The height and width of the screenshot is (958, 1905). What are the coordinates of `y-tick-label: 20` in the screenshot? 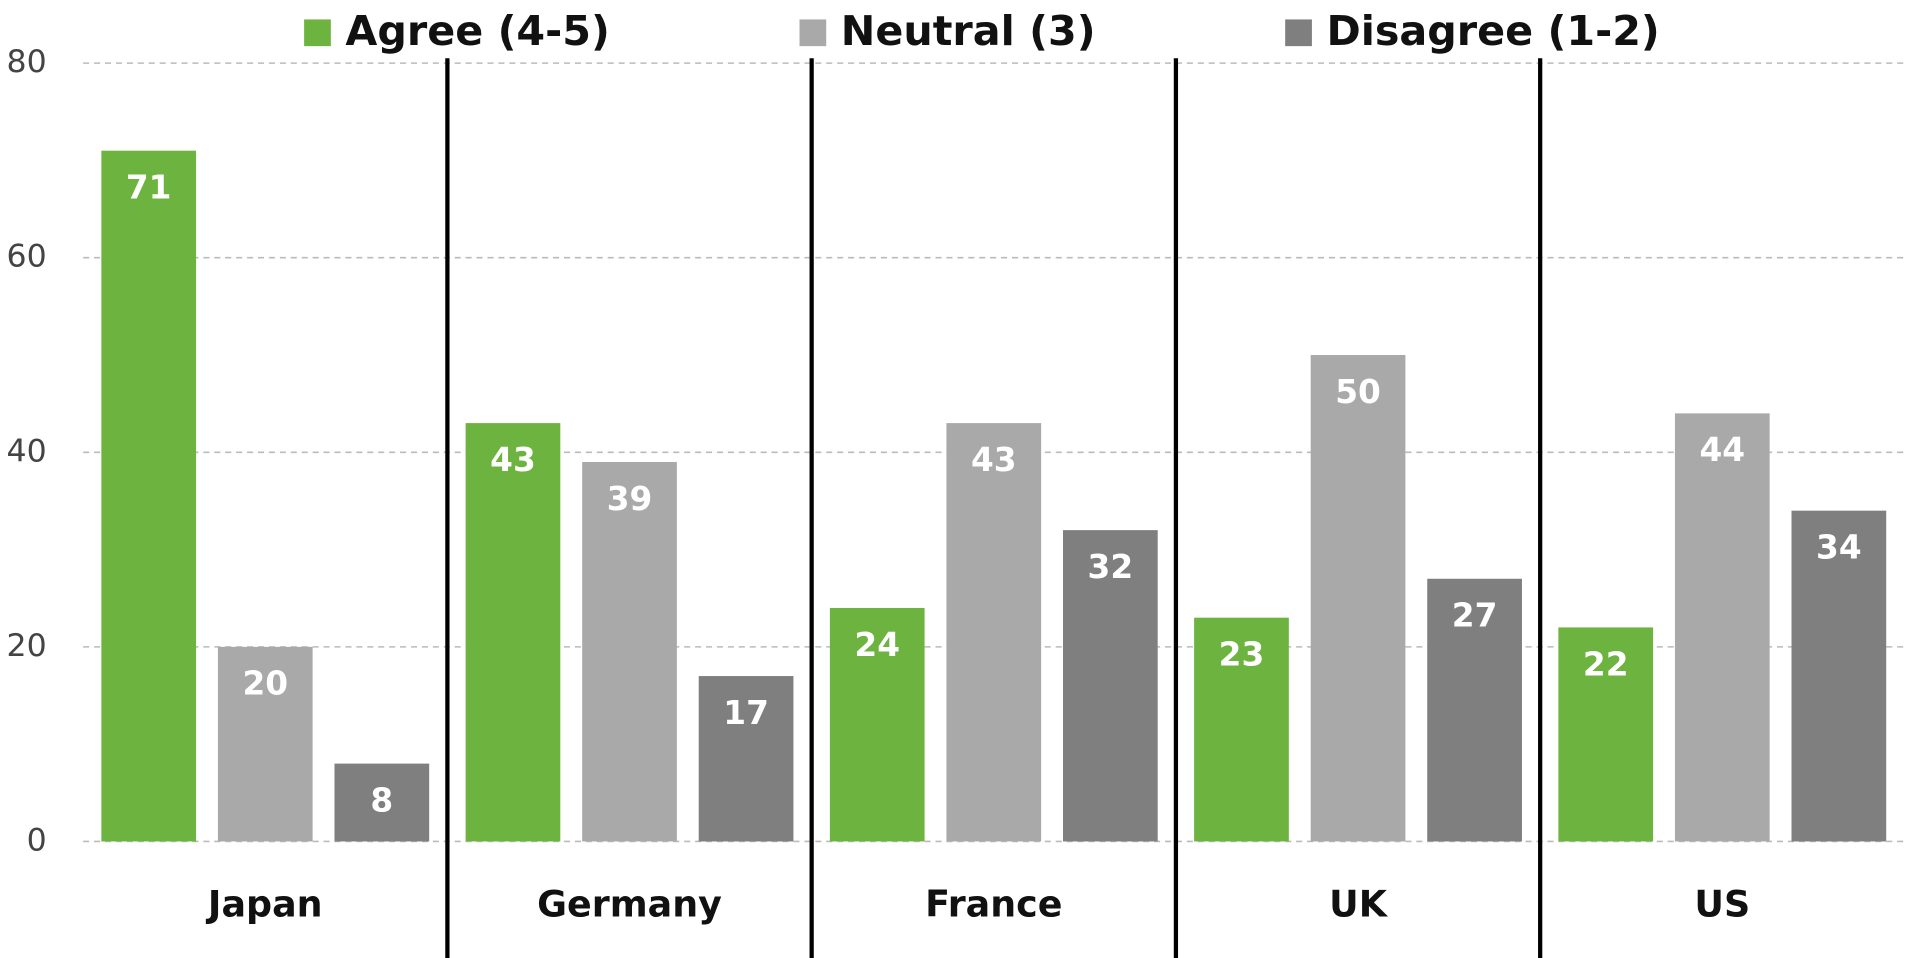 It's located at (27, 646).